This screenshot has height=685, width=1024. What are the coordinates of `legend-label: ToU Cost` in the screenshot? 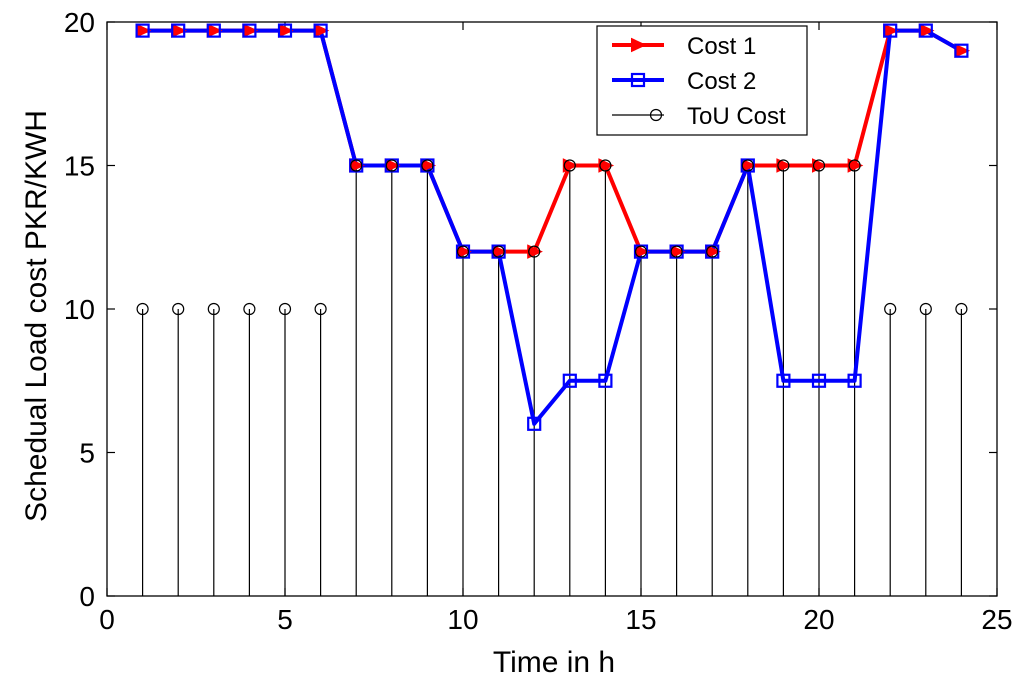 It's located at (736, 116).